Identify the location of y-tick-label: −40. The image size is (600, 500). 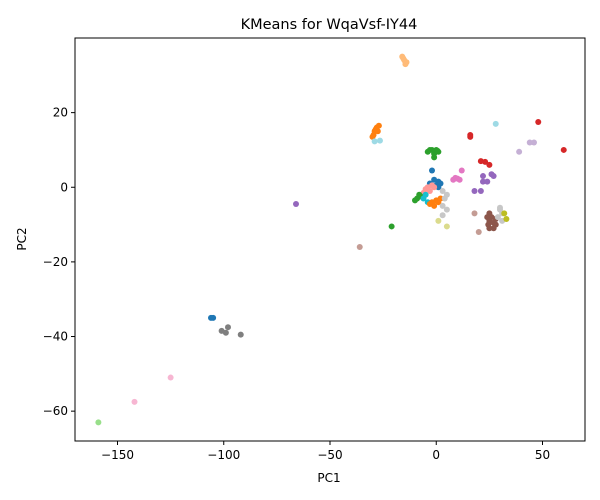
(55, 337).